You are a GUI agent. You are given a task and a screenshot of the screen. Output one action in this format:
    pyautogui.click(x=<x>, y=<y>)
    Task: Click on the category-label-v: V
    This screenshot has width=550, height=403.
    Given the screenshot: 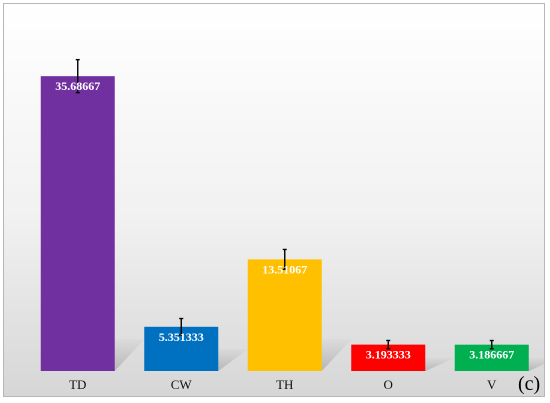 What is the action you would take?
    pyautogui.click(x=492, y=384)
    